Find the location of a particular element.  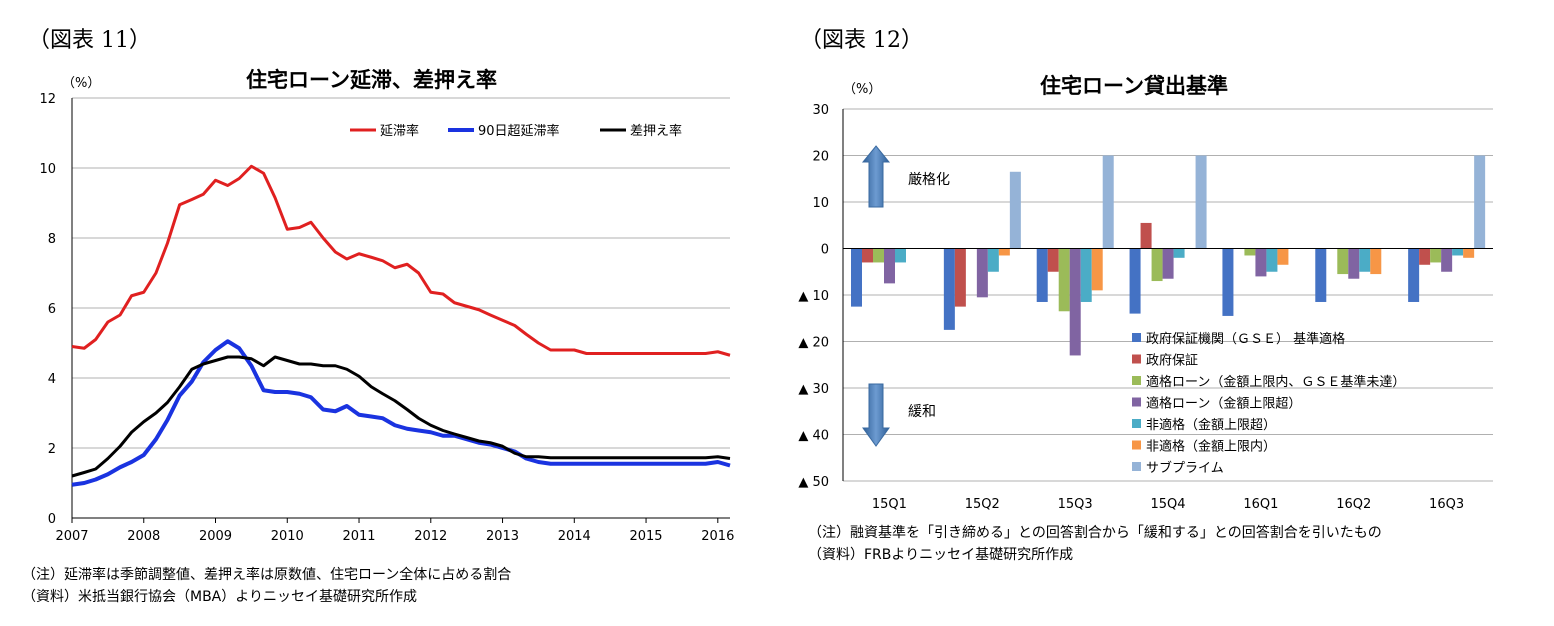

x-tick-label-2010: 2010 is located at coordinates (287, 536).